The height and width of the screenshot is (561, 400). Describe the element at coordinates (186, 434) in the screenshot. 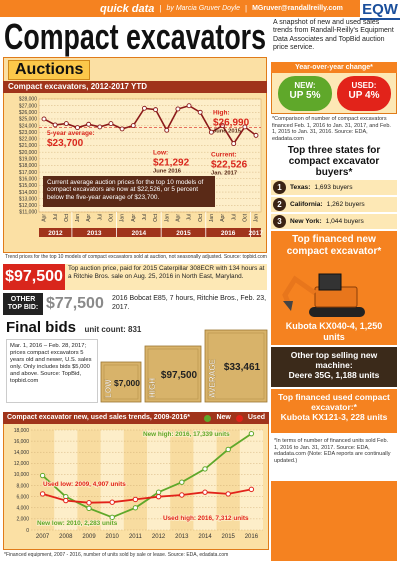

I see `annotation: New high: 2016, 17,339 units` at that location.